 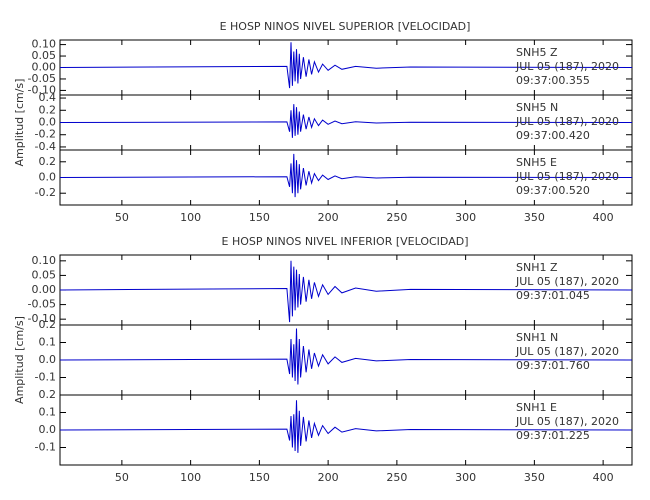 What do you see at coordinates (537, 52) in the screenshot?
I see `station-label: SNH5 Z` at bounding box center [537, 52].